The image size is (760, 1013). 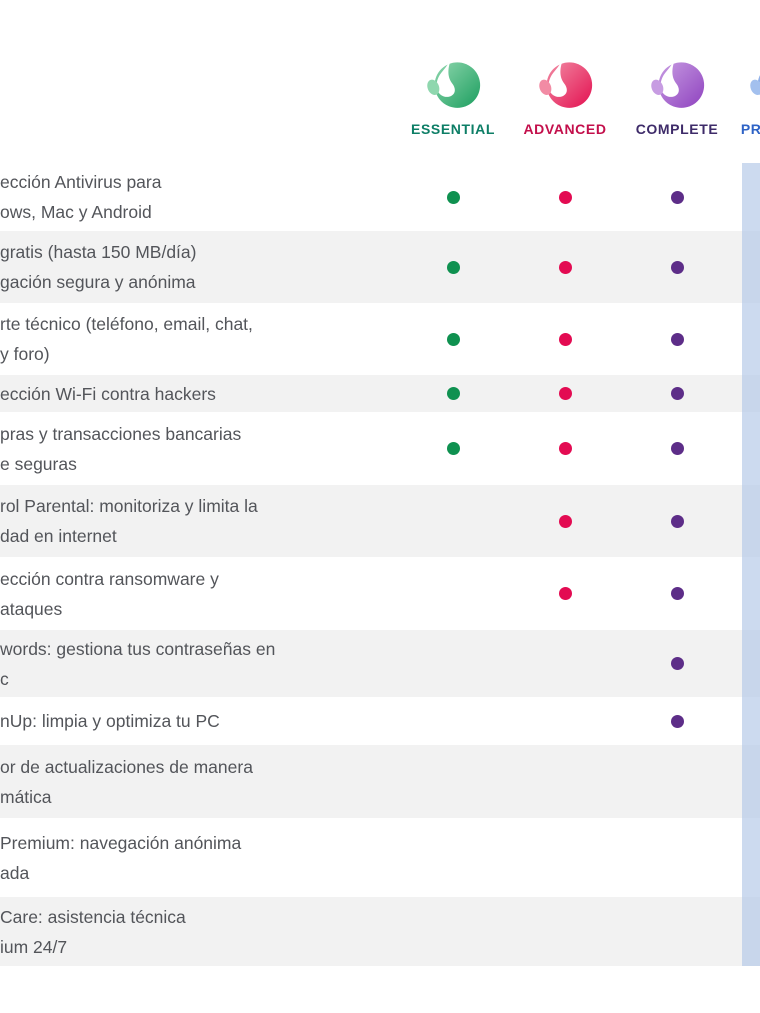 What do you see at coordinates (755, 85) in the screenshot?
I see `premium-logo-icon` at bounding box center [755, 85].